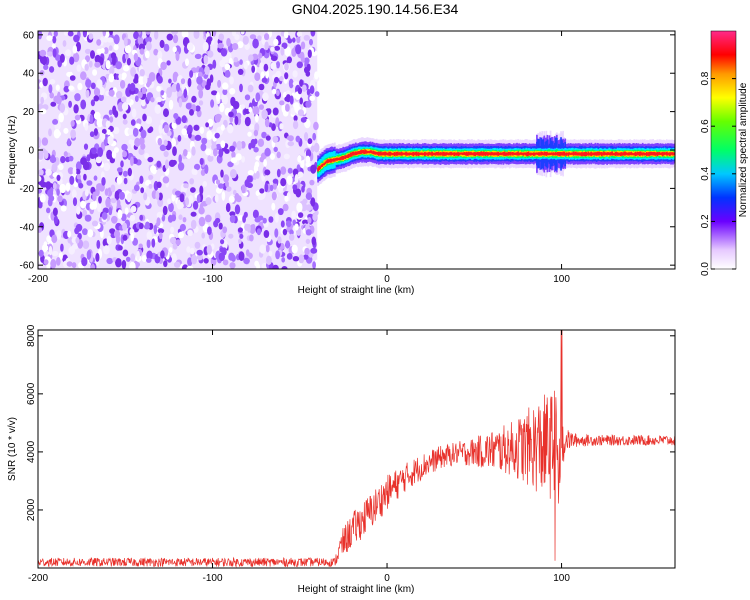 This screenshot has width=750, height=600. What do you see at coordinates (705, 269) in the screenshot?
I see `colorbar-tick-label: 0.0` at bounding box center [705, 269].